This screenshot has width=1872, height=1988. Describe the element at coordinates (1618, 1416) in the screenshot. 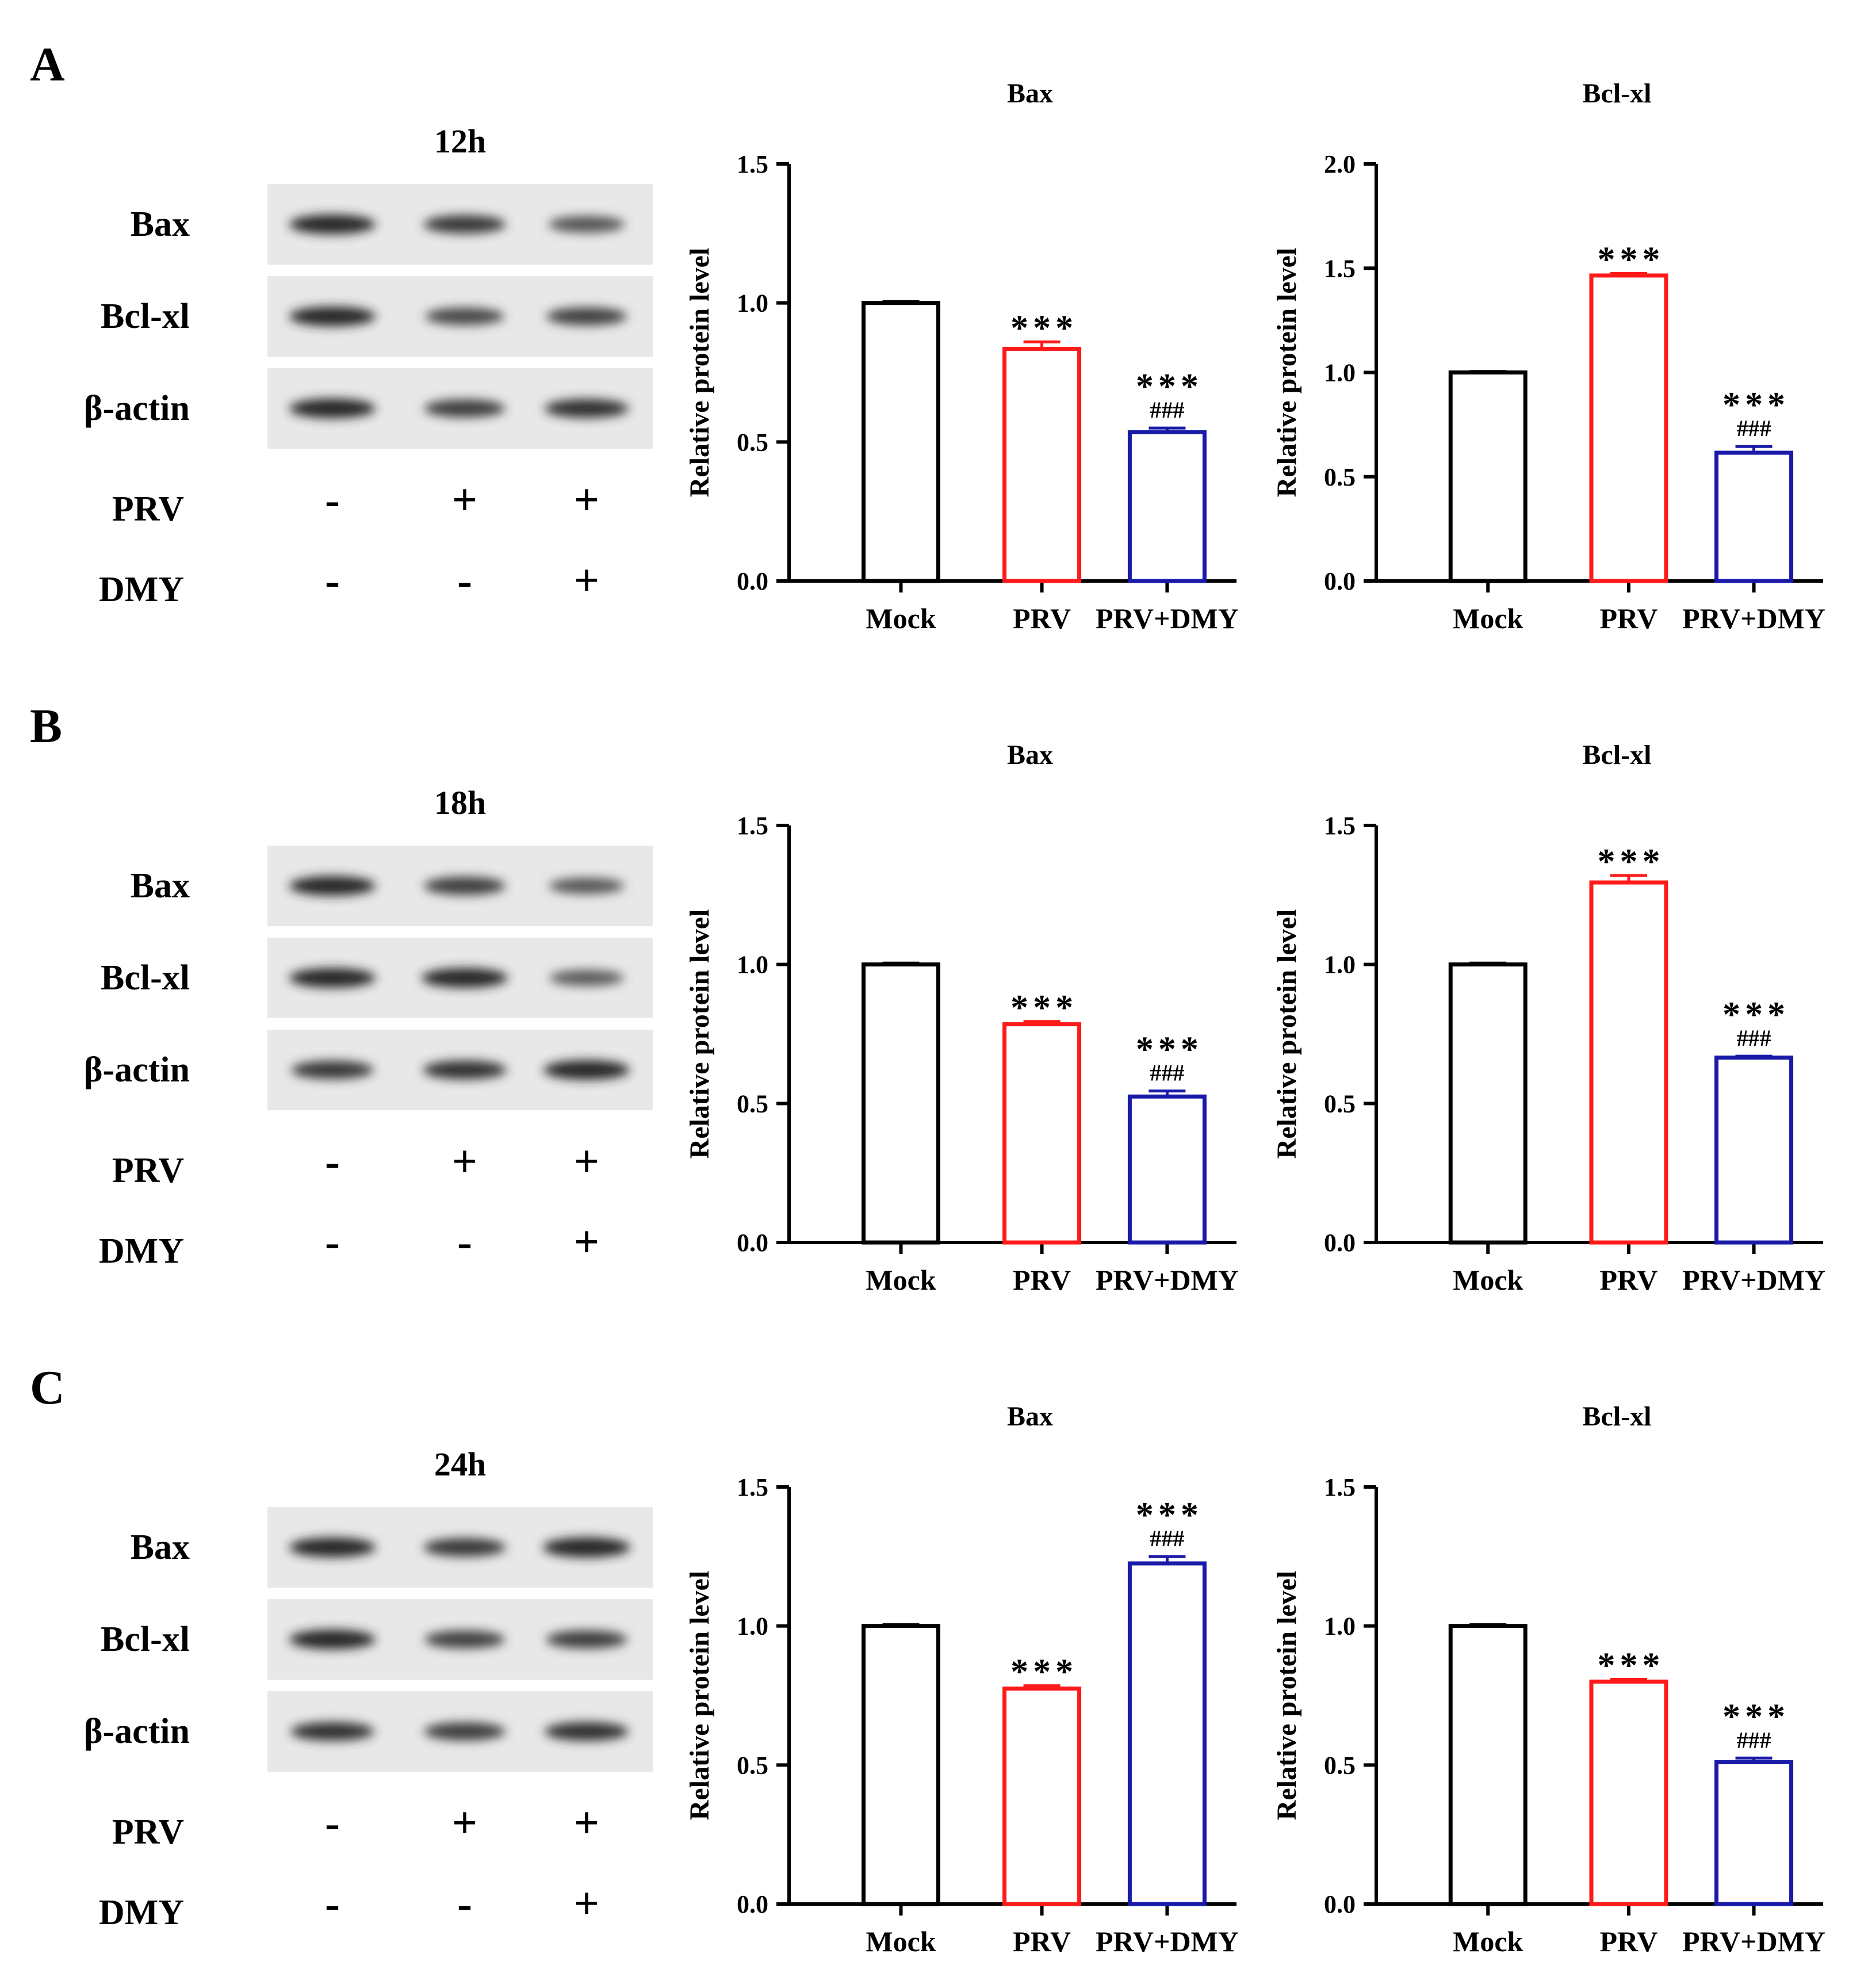

I see `chart-title: Bcl-xl` at that location.